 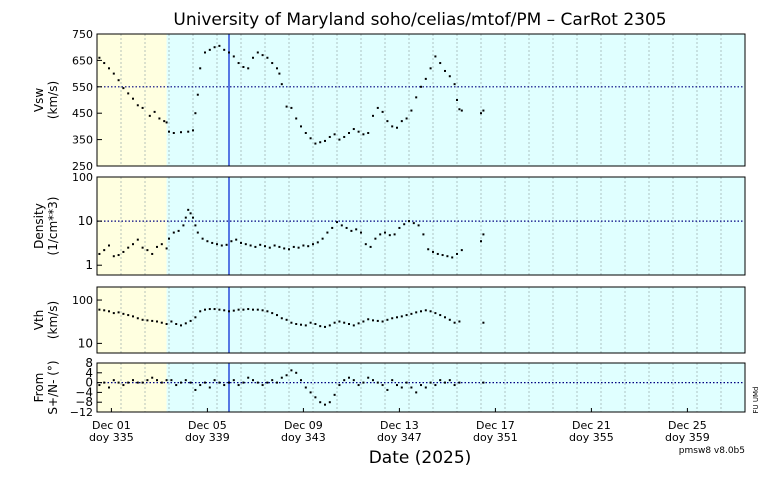 I want to click on panel-3-frame, so click(x=421, y=387).